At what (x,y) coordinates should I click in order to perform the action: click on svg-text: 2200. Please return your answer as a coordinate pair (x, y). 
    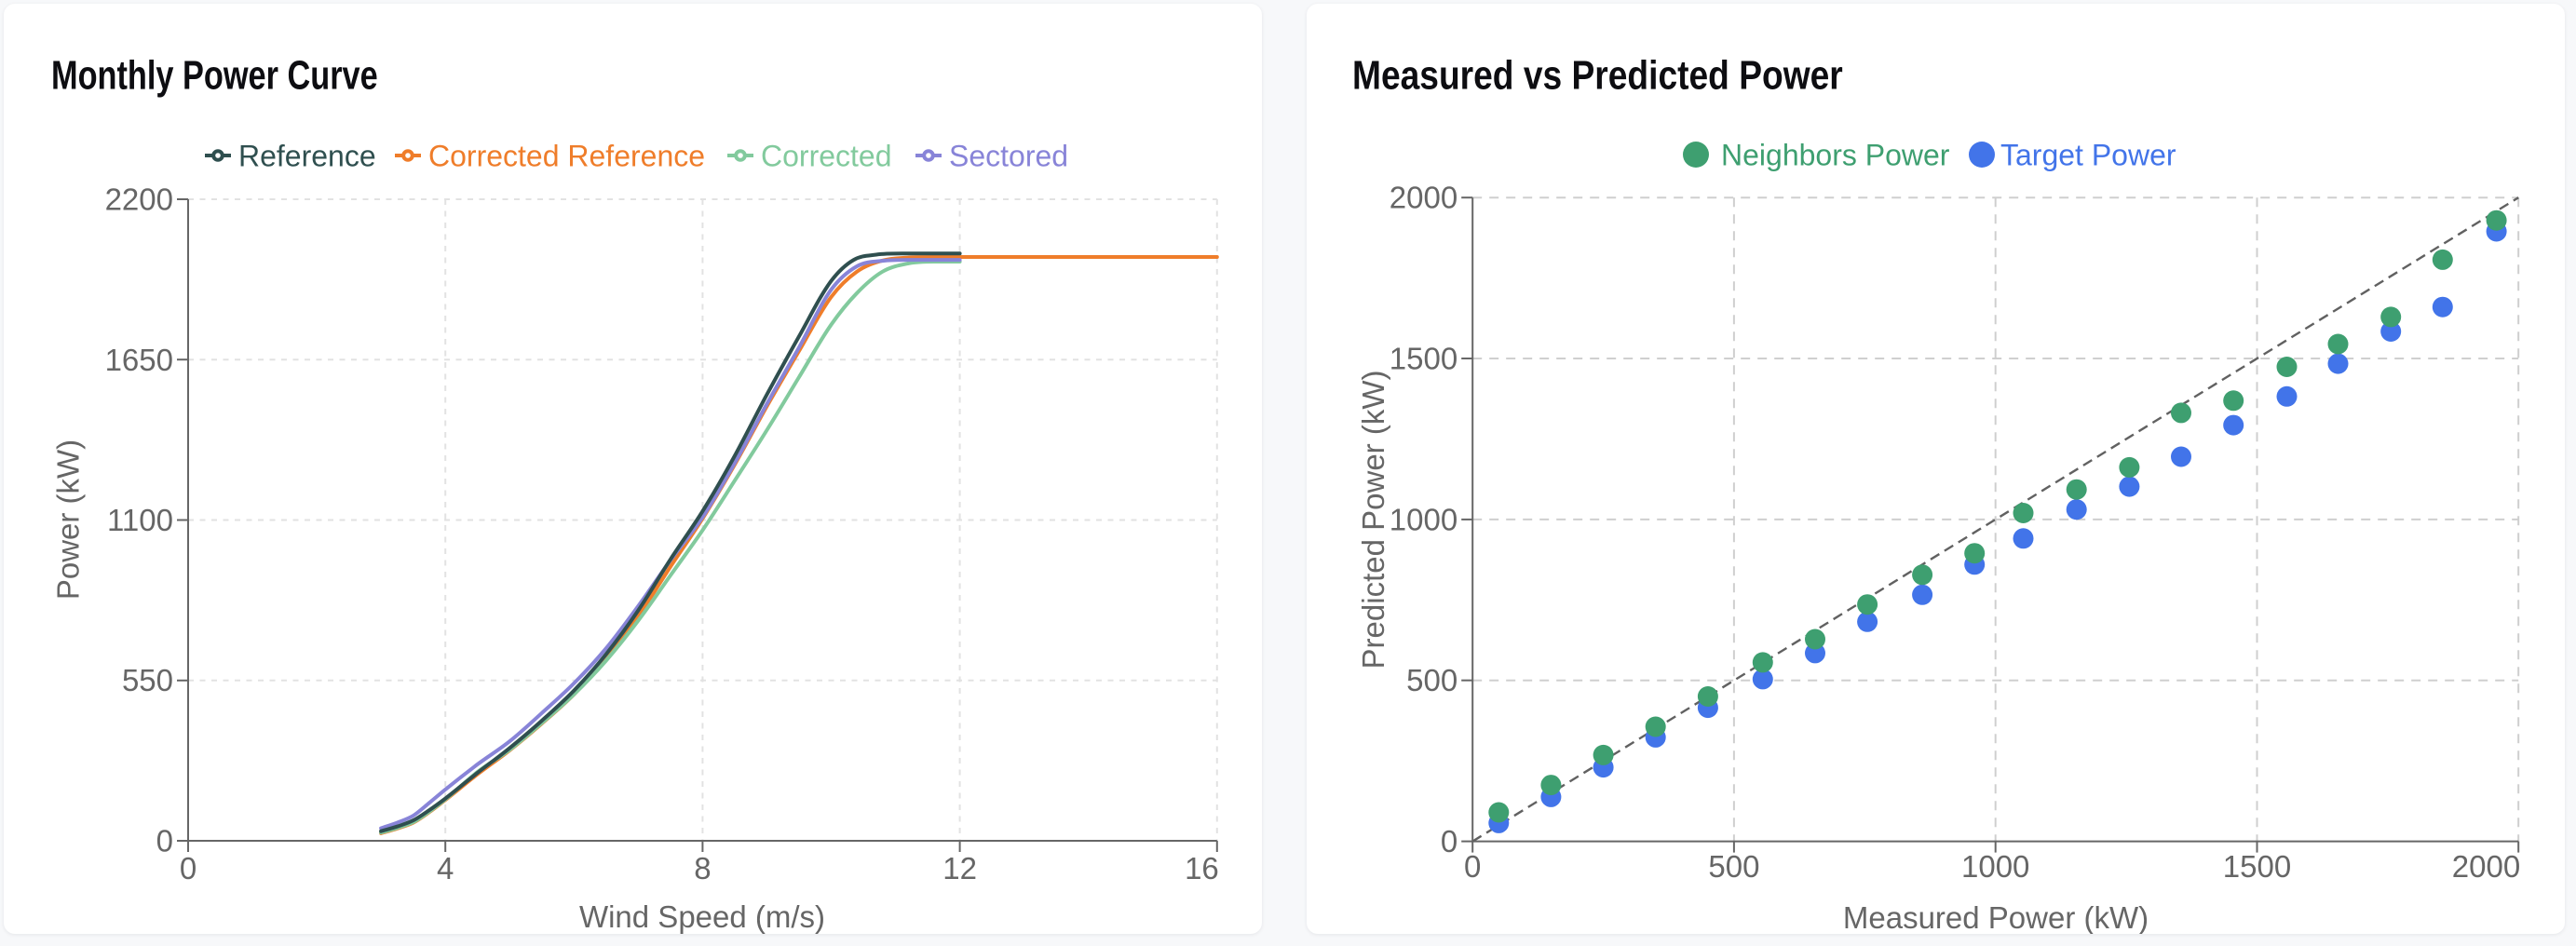
    Looking at the image, I should click on (139, 199).